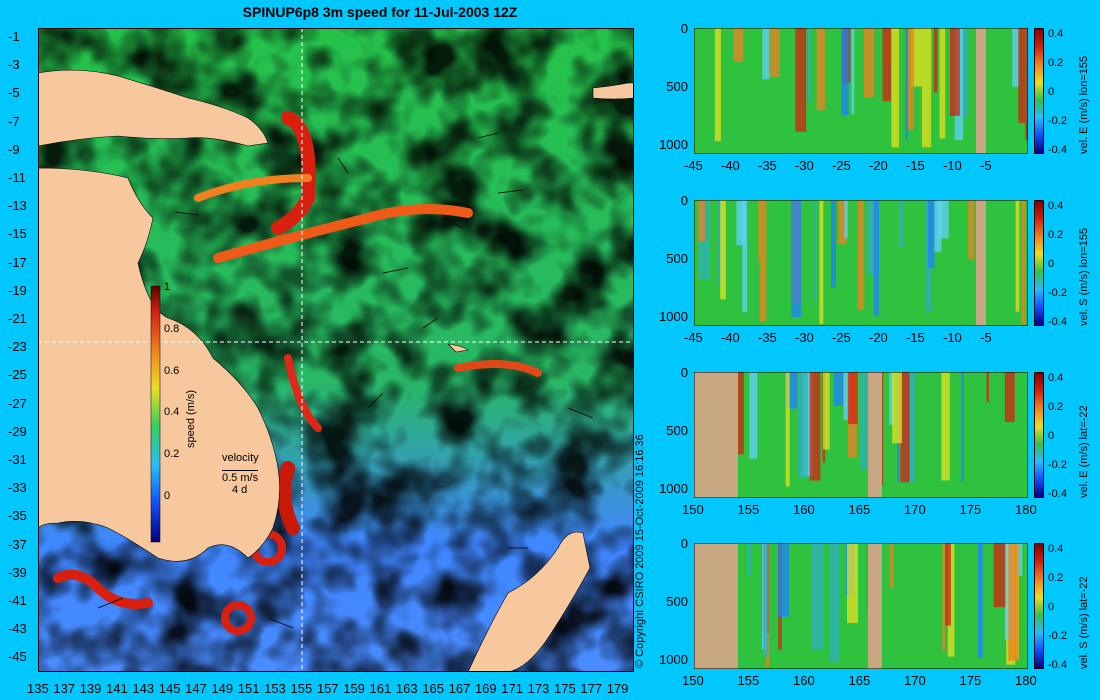 The height and width of the screenshot is (700, 1100). What do you see at coordinates (117, 688) in the screenshot?
I see `lon-tick-label: 141` at bounding box center [117, 688].